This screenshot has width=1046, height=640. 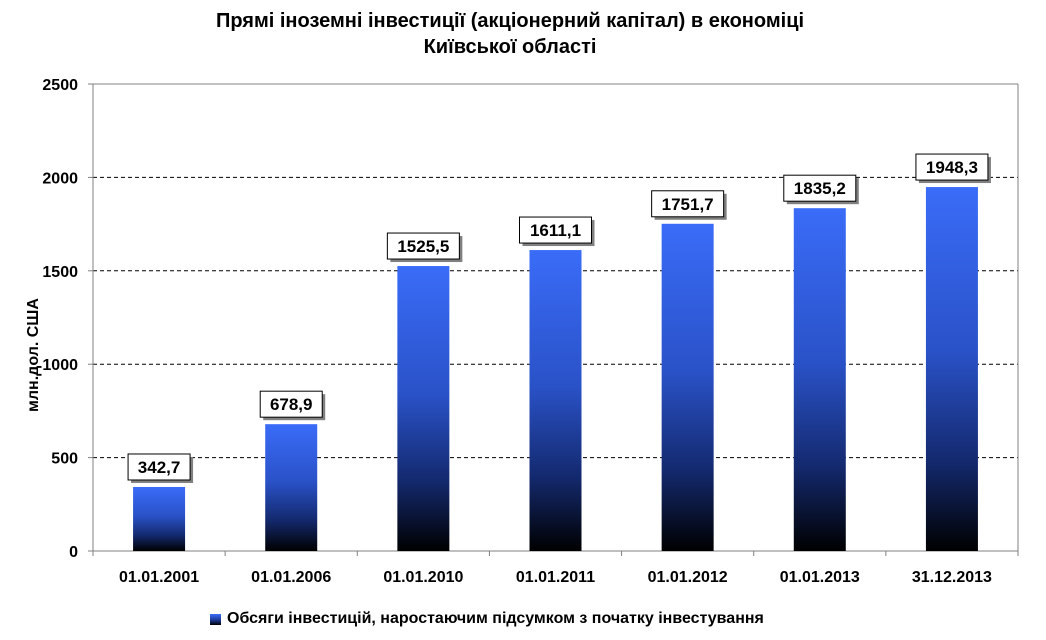 What do you see at coordinates (291, 577) in the screenshot?
I see `x-tick-label: 01.01.2006` at bounding box center [291, 577].